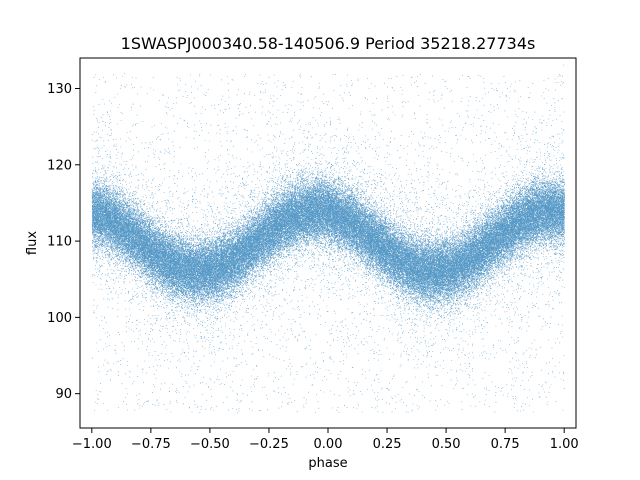 The image size is (640, 480). Describe the element at coordinates (92, 444) in the screenshot. I see `x-tick-label: −1.00` at that location.